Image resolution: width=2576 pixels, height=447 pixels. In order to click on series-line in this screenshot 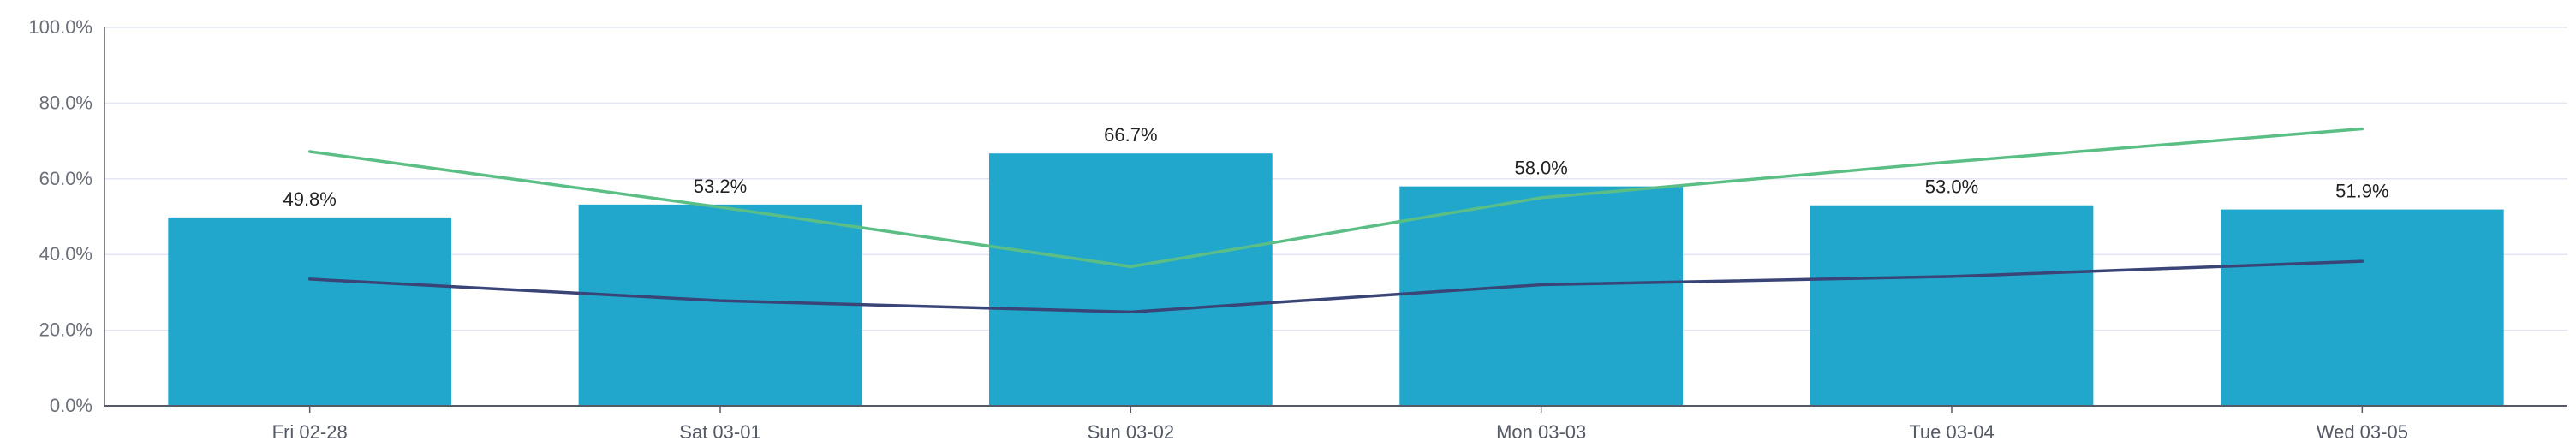, I will do `click(1335, 287)`.